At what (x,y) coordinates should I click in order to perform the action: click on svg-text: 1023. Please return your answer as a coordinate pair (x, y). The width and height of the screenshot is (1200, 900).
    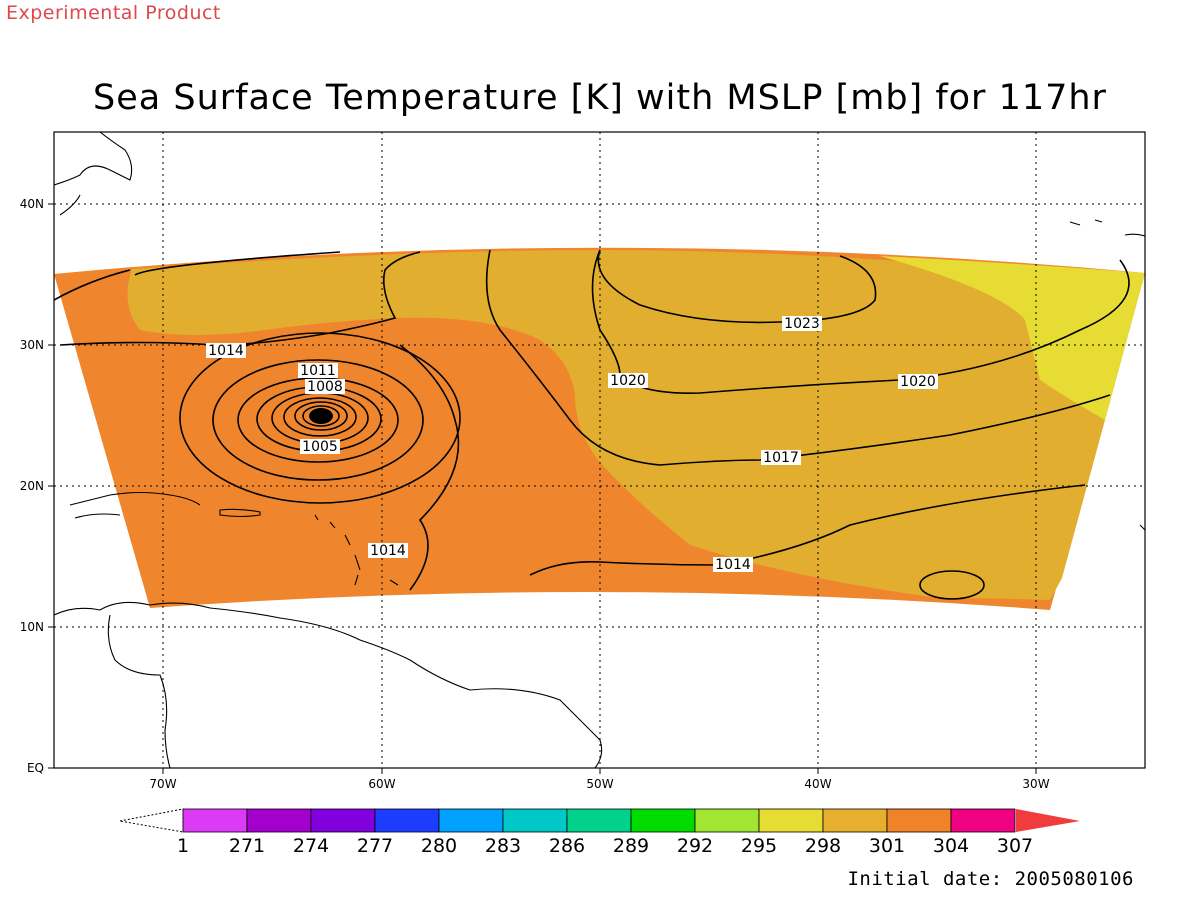
    Looking at the image, I should click on (802, 324).